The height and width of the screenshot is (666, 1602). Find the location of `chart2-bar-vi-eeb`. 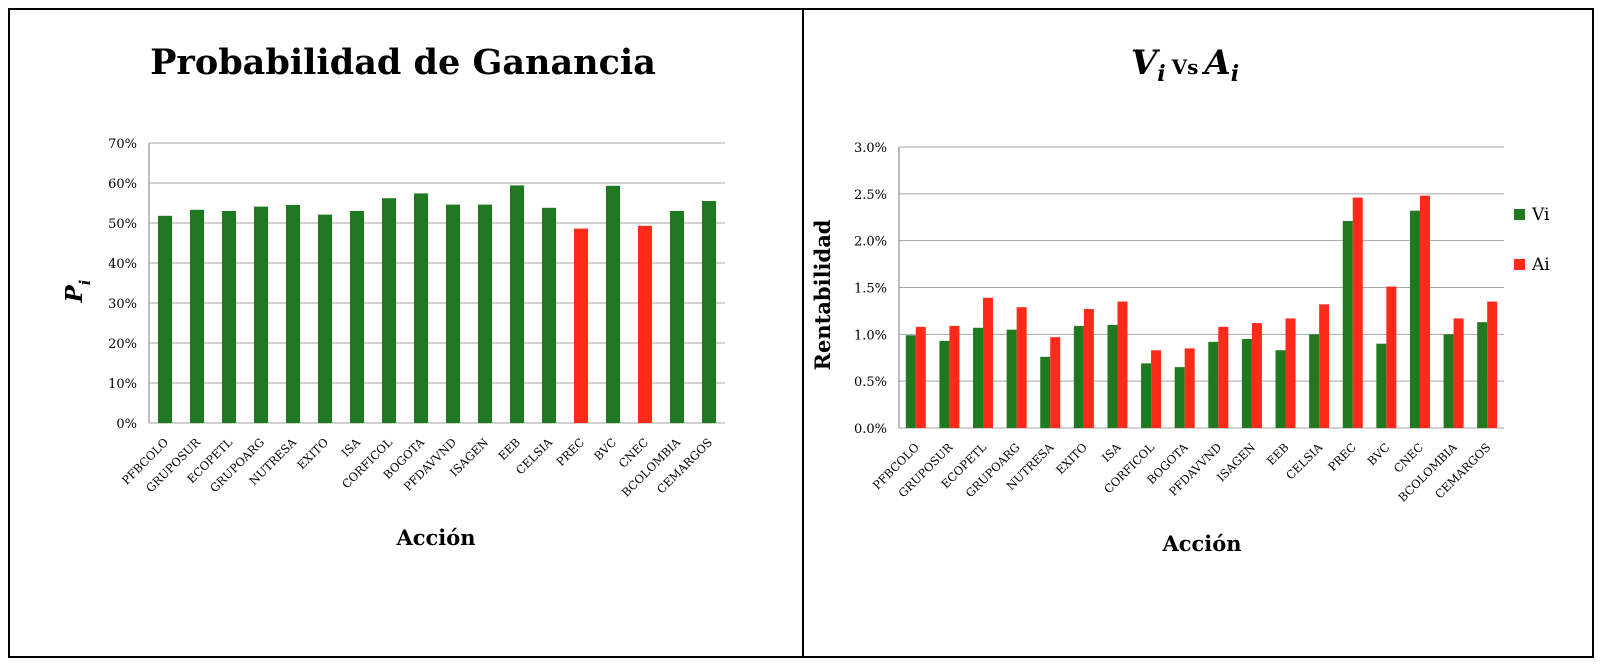

chart2-bar-vi-eeb is located at coordinates (1280, 389).